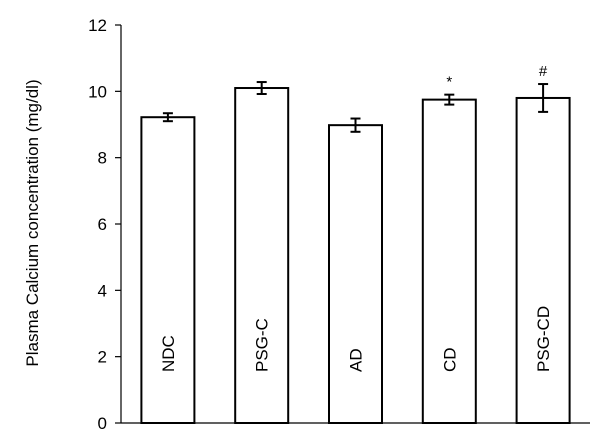  What do you see at coordinates (543, 260) in the screenshot?
I see `bar-psg-cd` at bounding box center [543, 260].